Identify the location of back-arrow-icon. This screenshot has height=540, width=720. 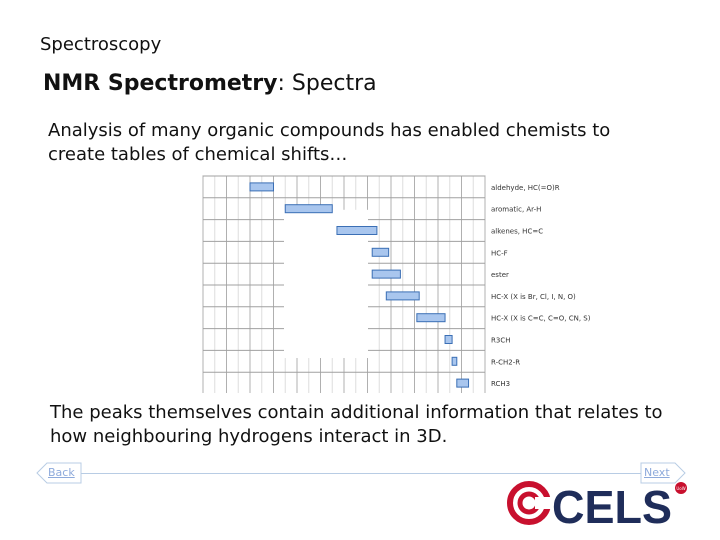
(59, 473).